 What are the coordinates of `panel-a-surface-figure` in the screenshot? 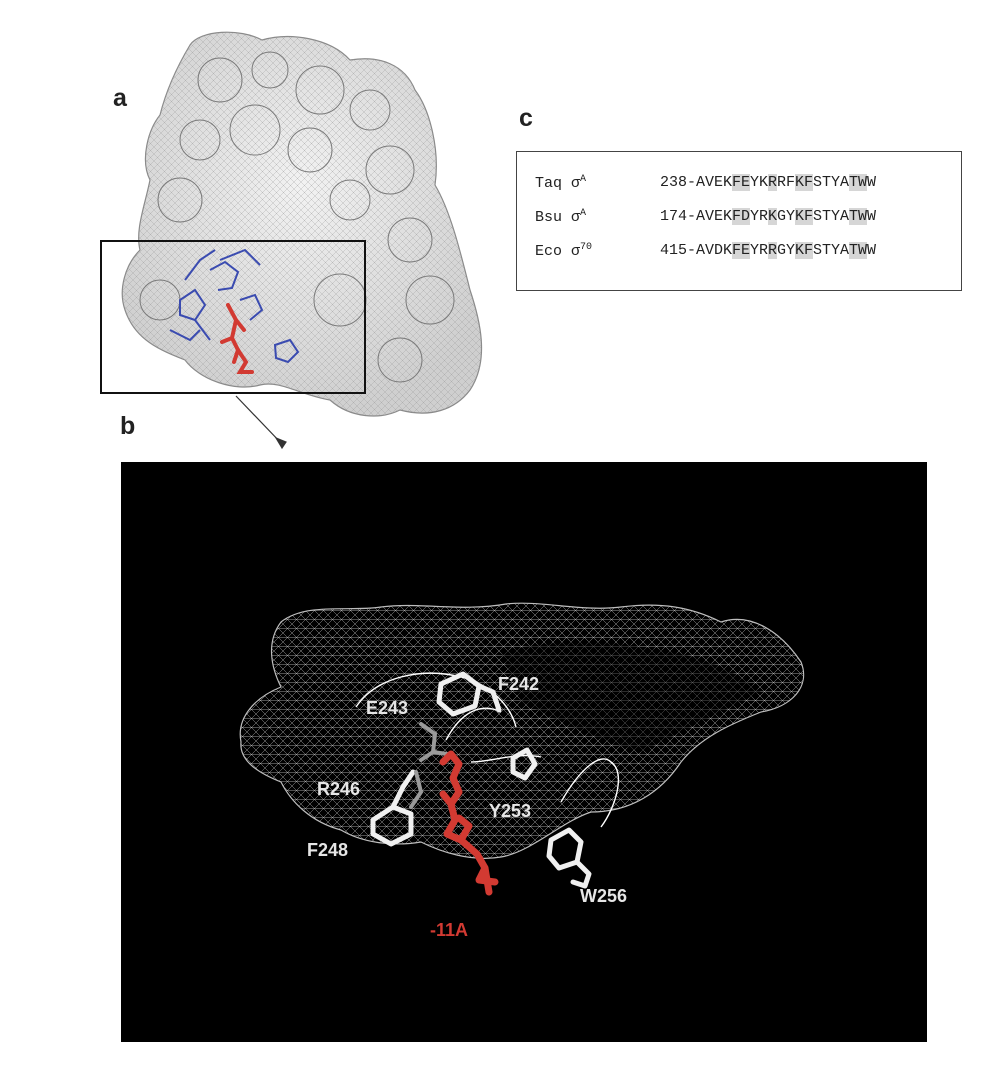 It's located at (291, 240).